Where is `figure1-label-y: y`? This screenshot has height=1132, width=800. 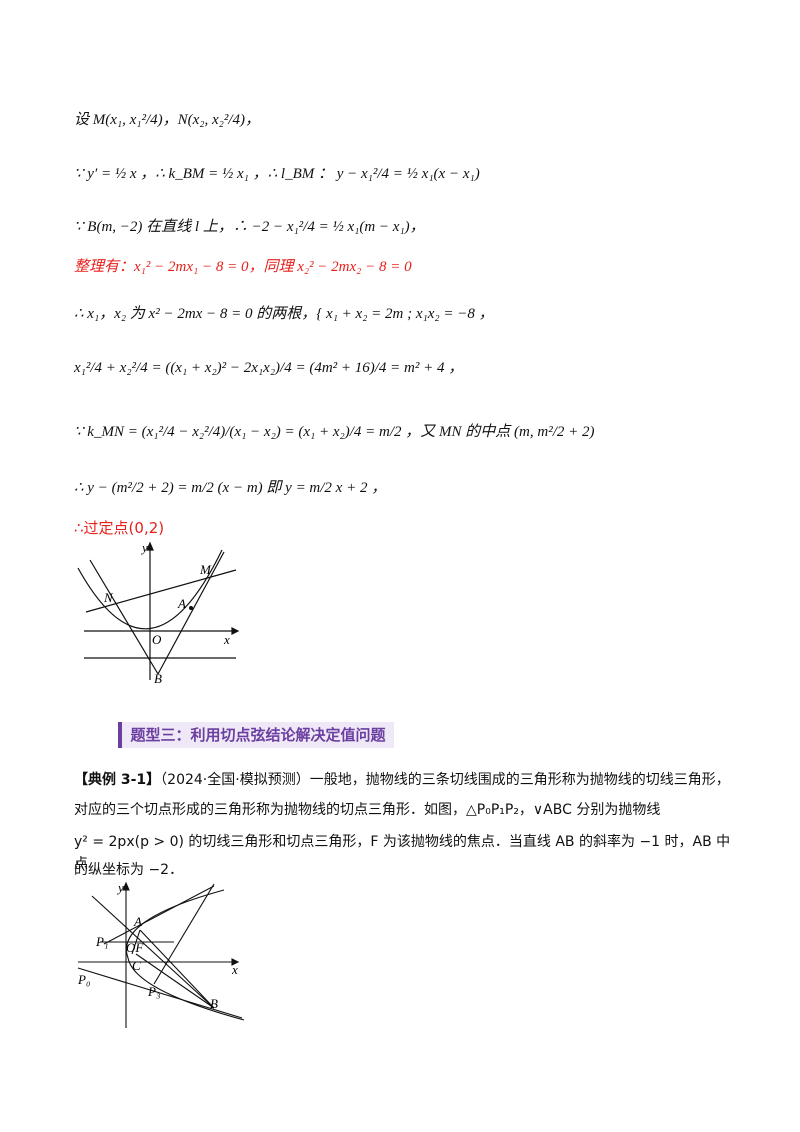 figure1-label-y: y is located at coordinates (144, 547).